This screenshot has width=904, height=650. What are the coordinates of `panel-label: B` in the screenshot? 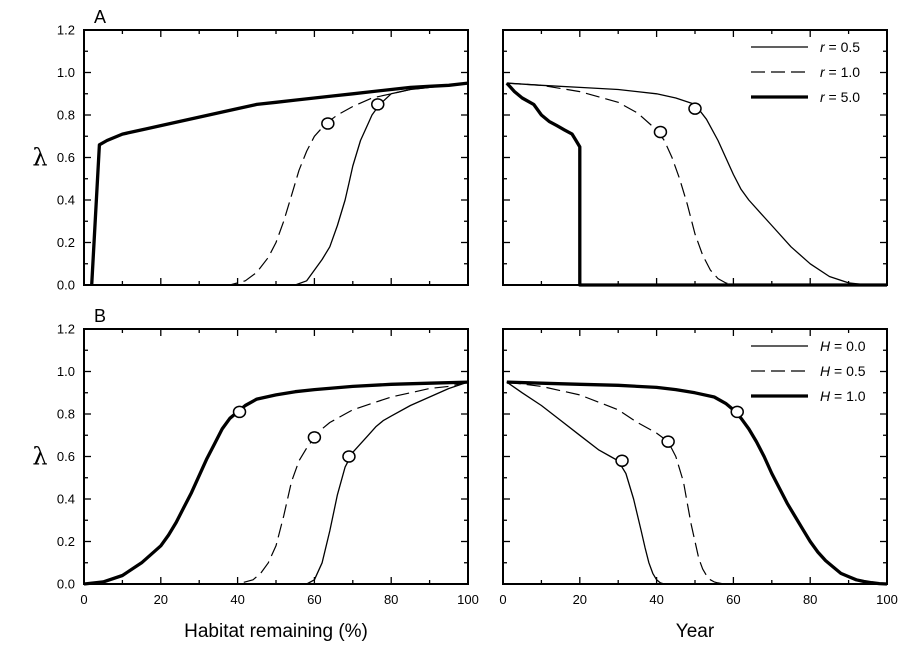 It's located at (100, 316).